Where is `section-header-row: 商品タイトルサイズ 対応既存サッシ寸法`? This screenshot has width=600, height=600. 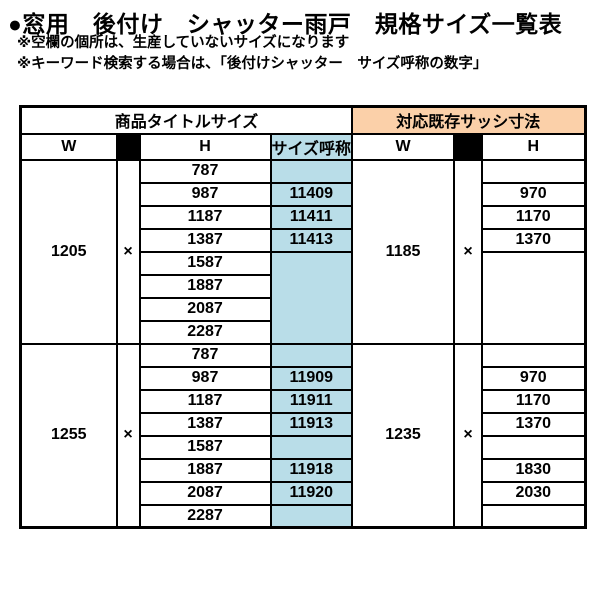
section-header-row: 商品タイトルサイズ 対応既存サッシ寸法 is located at coordinates (303, 120).